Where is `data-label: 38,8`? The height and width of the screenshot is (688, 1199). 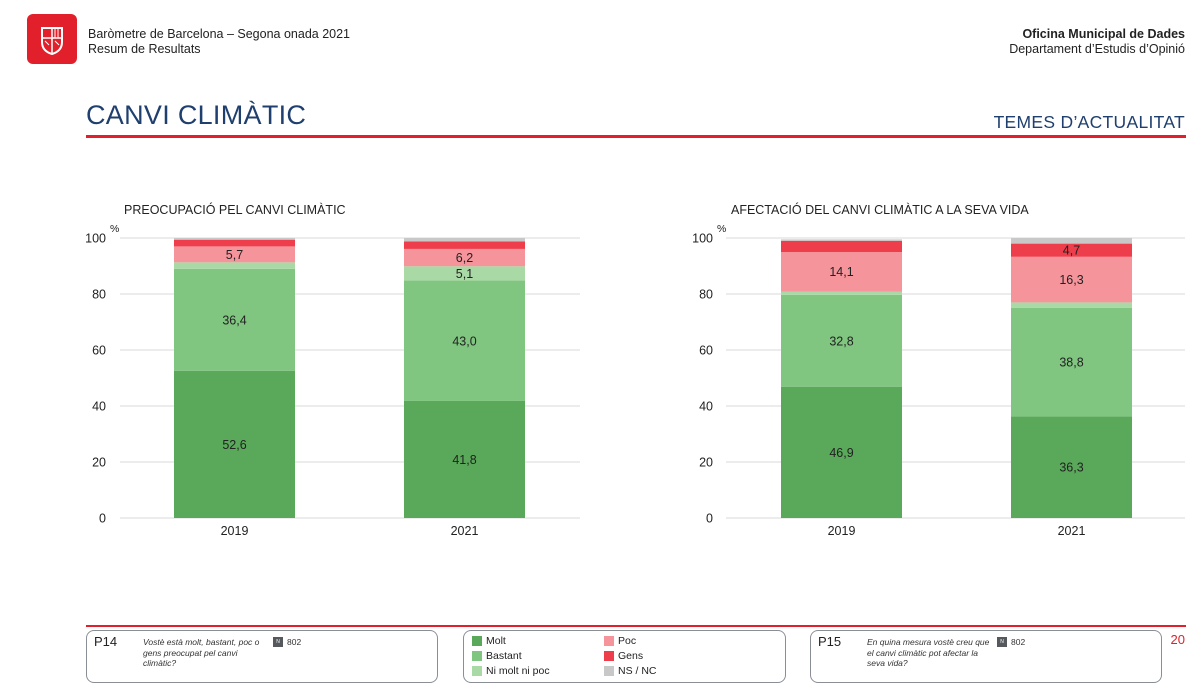
data-label: 38,8 is located at coordinates (1071, 363).